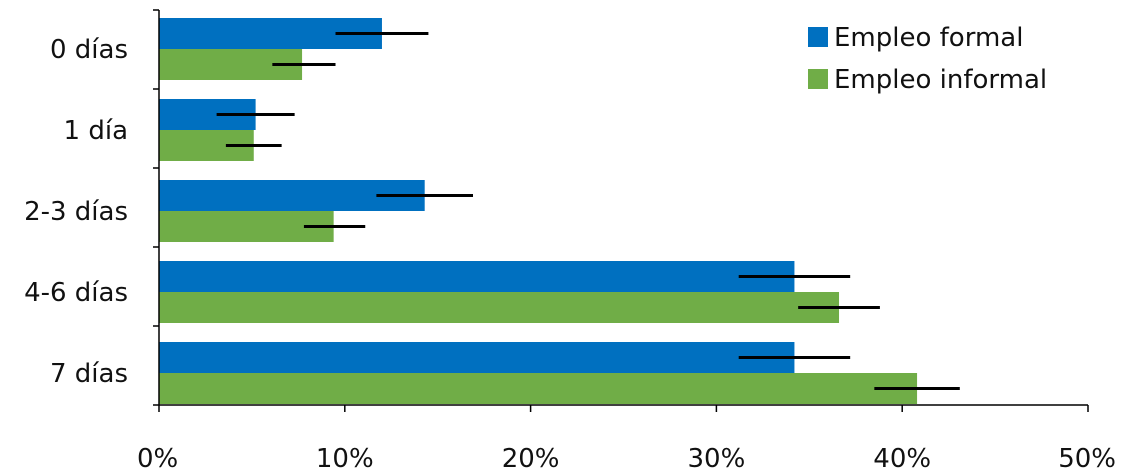 Image resolution: width=1146 pixels, height=472 pixels. Describe the element at coordinates (1087, 458) in the screenshot. I see `x-tick-label: 50%` at that location.